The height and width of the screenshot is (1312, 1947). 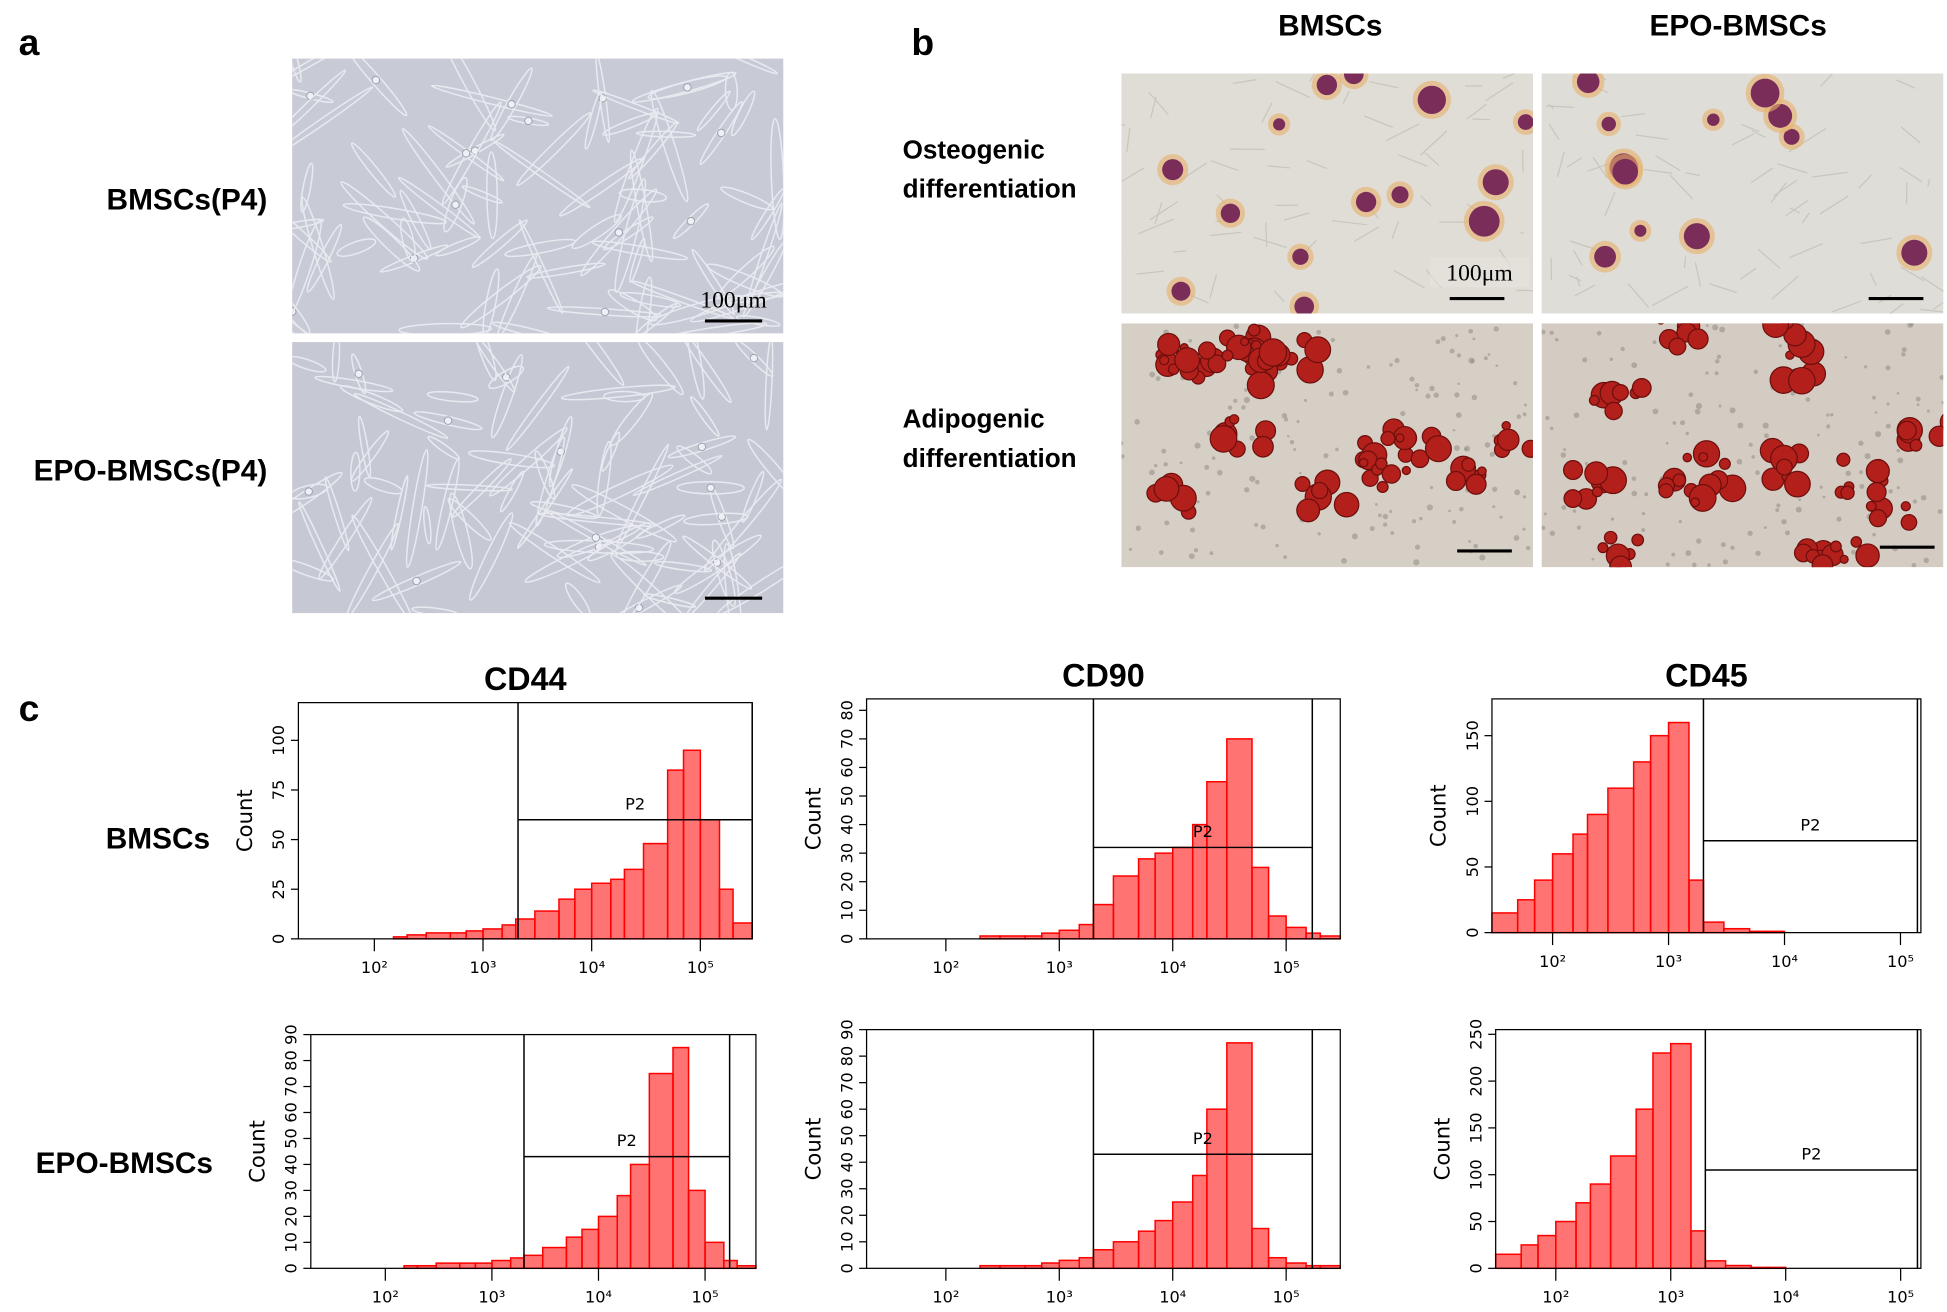 I want to click on y-axis-label: Count, so click(x=257, y=1151).